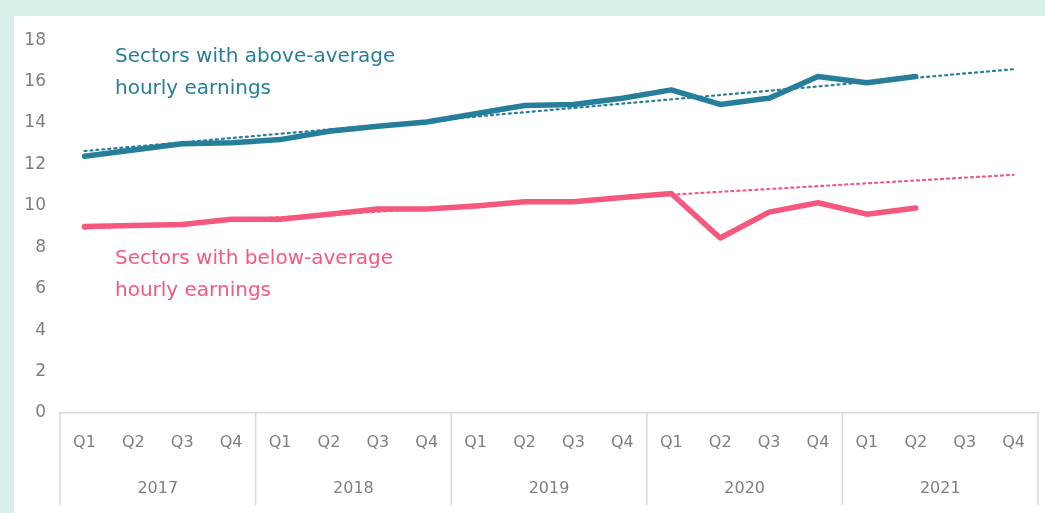  I want to click on y-tick-label: 8, so click(40, 245).